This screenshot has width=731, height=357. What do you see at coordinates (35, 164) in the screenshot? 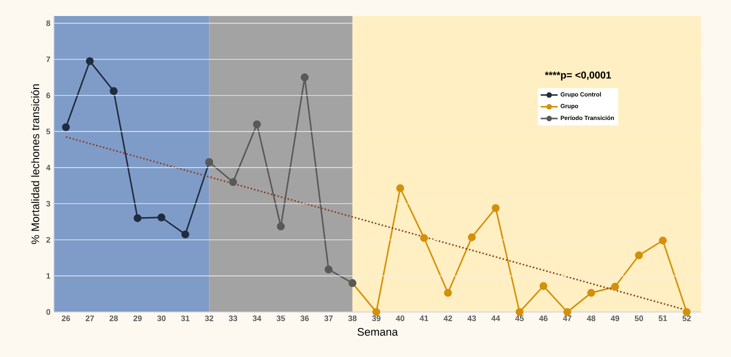
I see `y-axis-title: % Mortalidad lechones transición` at bounding box center [35, 164].